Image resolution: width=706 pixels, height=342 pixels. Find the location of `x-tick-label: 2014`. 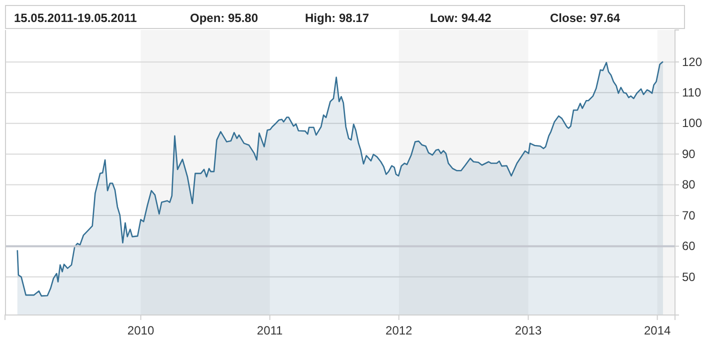

x-tick-label: 2014 is located at coordinates (657, 331).